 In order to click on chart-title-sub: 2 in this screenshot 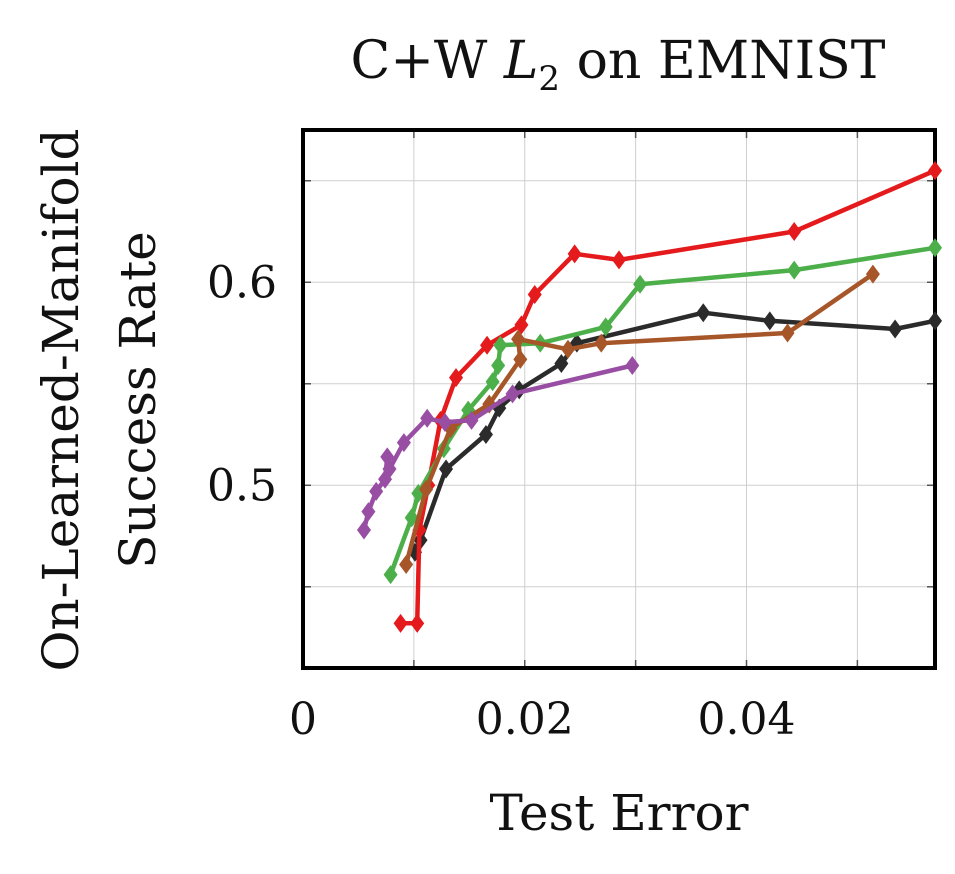, I will do `click(549, 79)`.